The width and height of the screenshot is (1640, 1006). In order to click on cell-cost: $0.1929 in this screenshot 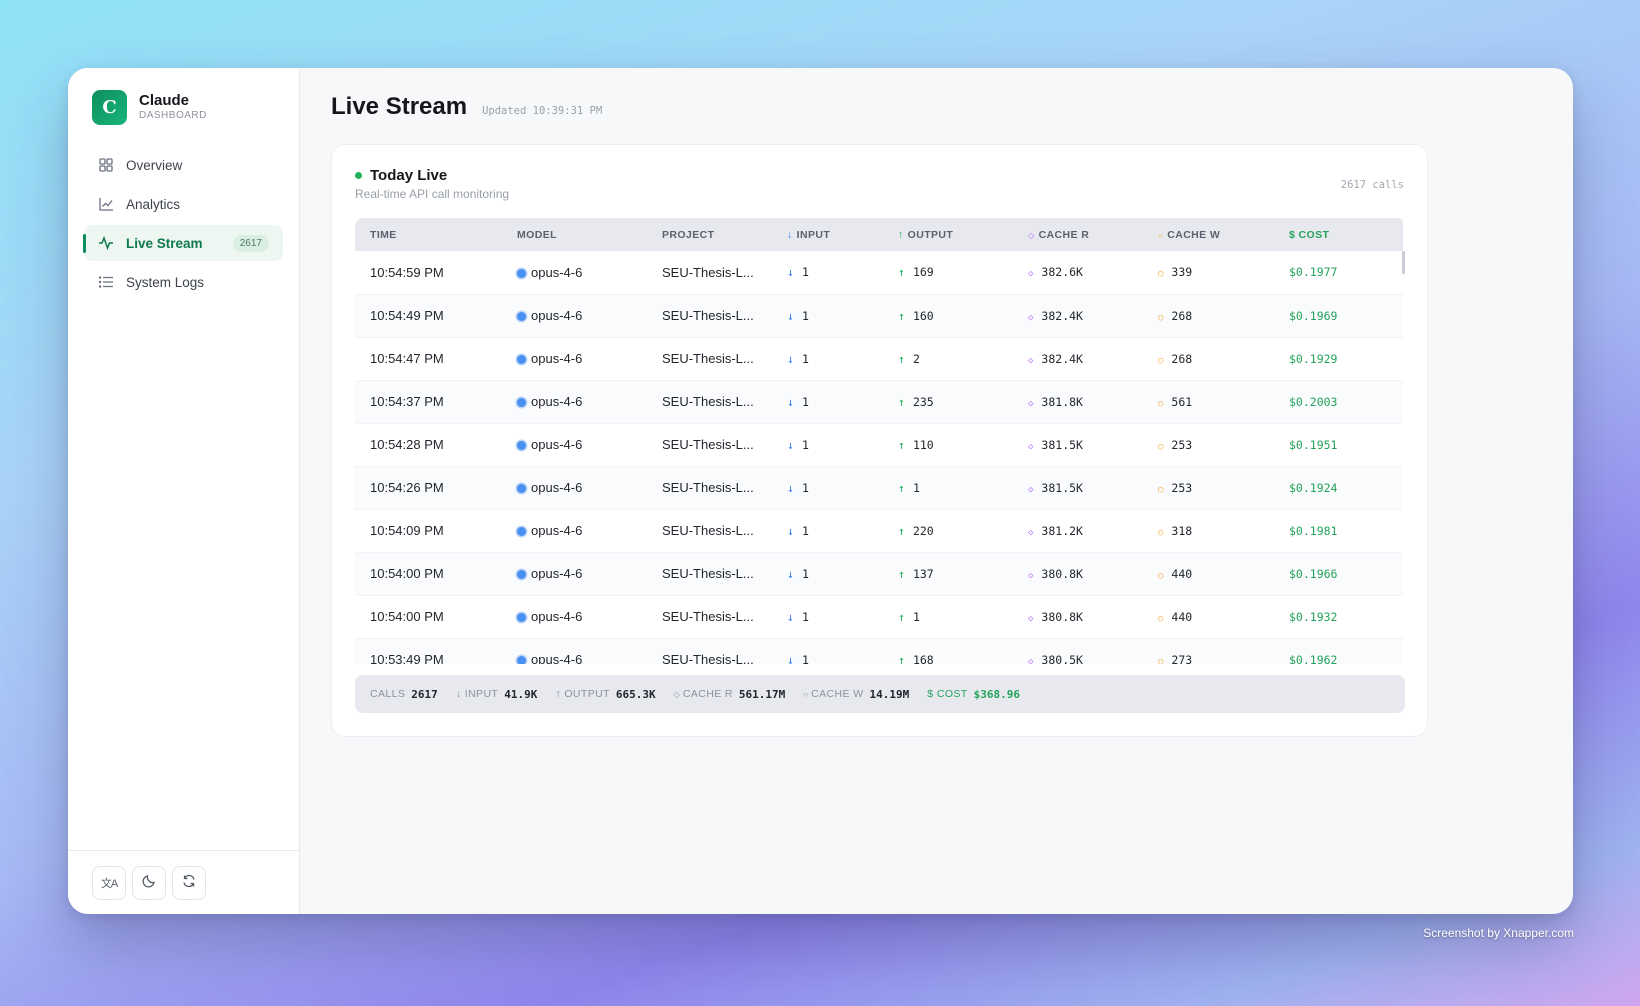, I will do `click(1338, 359)`.